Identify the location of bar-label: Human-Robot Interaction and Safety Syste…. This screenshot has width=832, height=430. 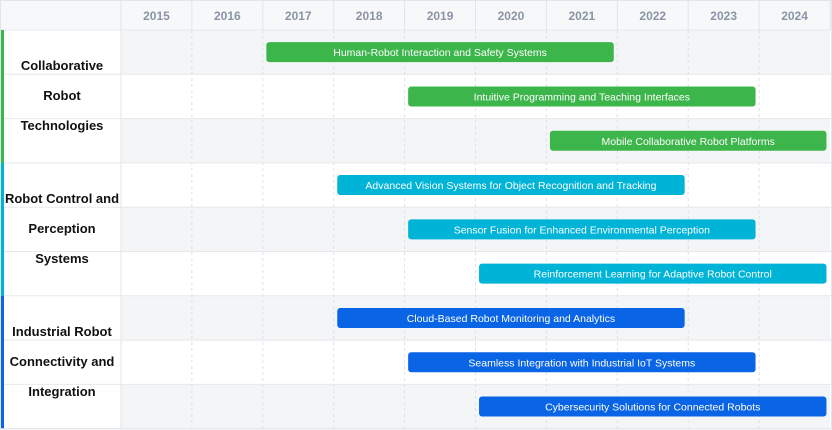
(440, 53).